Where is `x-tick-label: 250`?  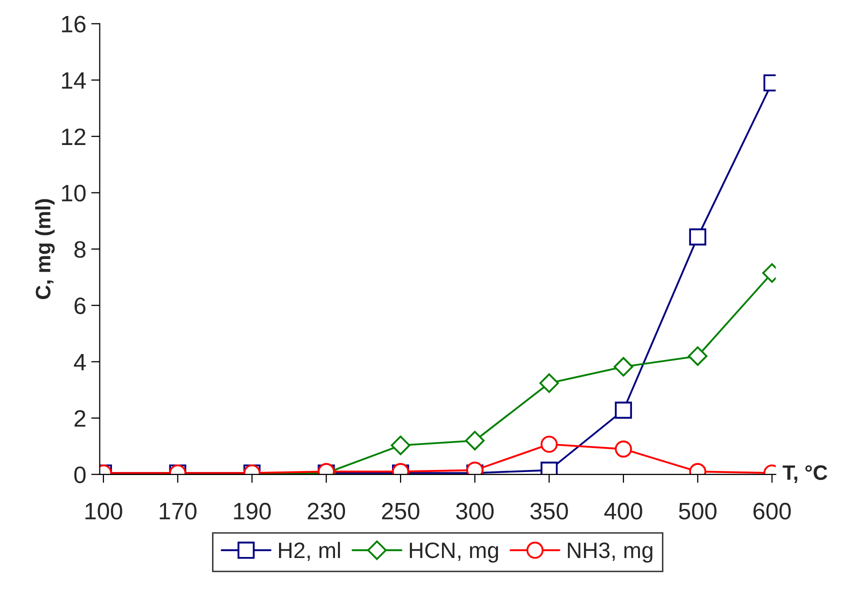
x-tick-label: 250 is located at coordinates (401, 511).